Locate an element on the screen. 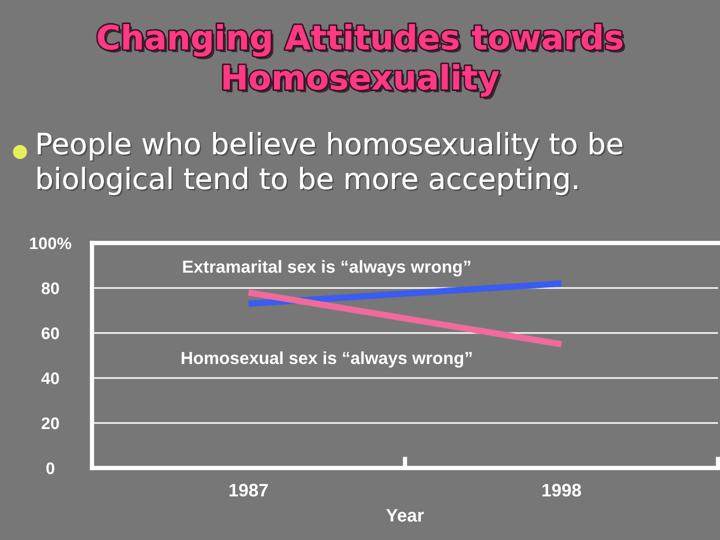 Image resolution: width=720 pixels, height=540 pixels. y-tick-label: 40 is located at coordinates (50, 378).